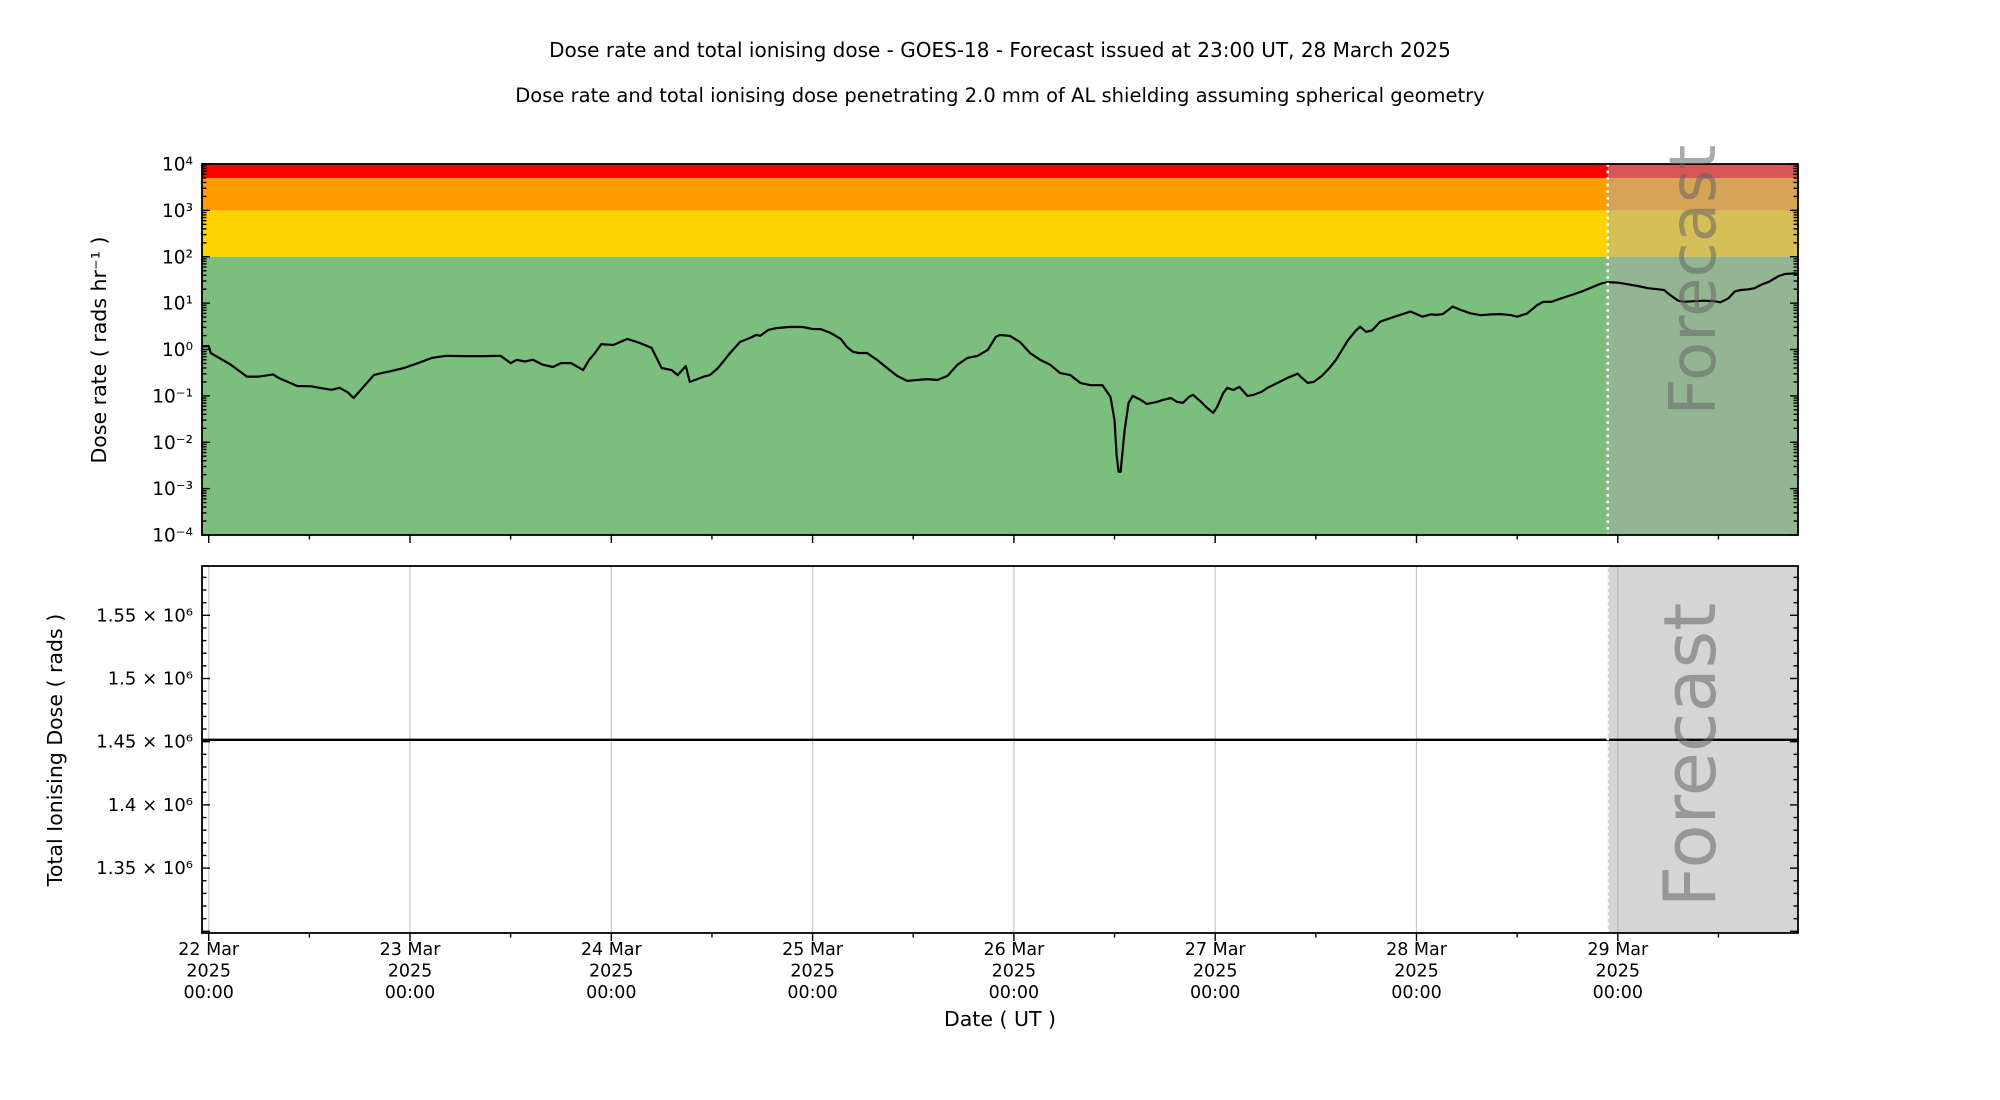 The image size is (2000, 1100). I want to click on total-dose-ytick-label: 1.5 × 10⁶, so click(150, 679).